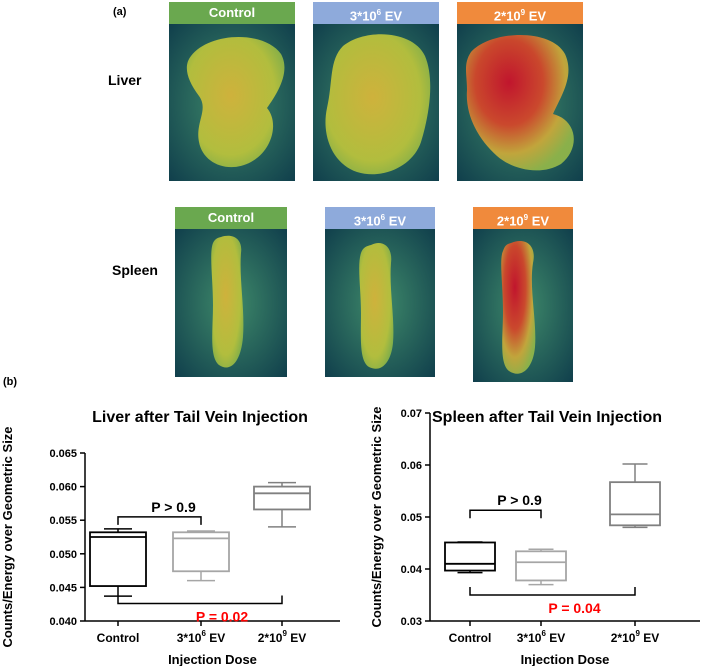 The height and width of the screenshot is (666, 709). I want to click on y-tick-label: 0.045, so click(63, 588).